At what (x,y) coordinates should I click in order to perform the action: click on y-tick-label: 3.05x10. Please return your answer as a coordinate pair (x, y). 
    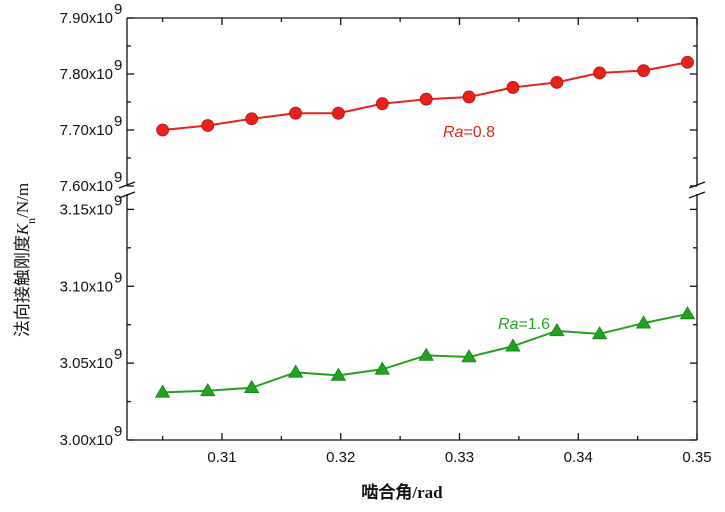
    Looking at the image, I should click on (86, 363).